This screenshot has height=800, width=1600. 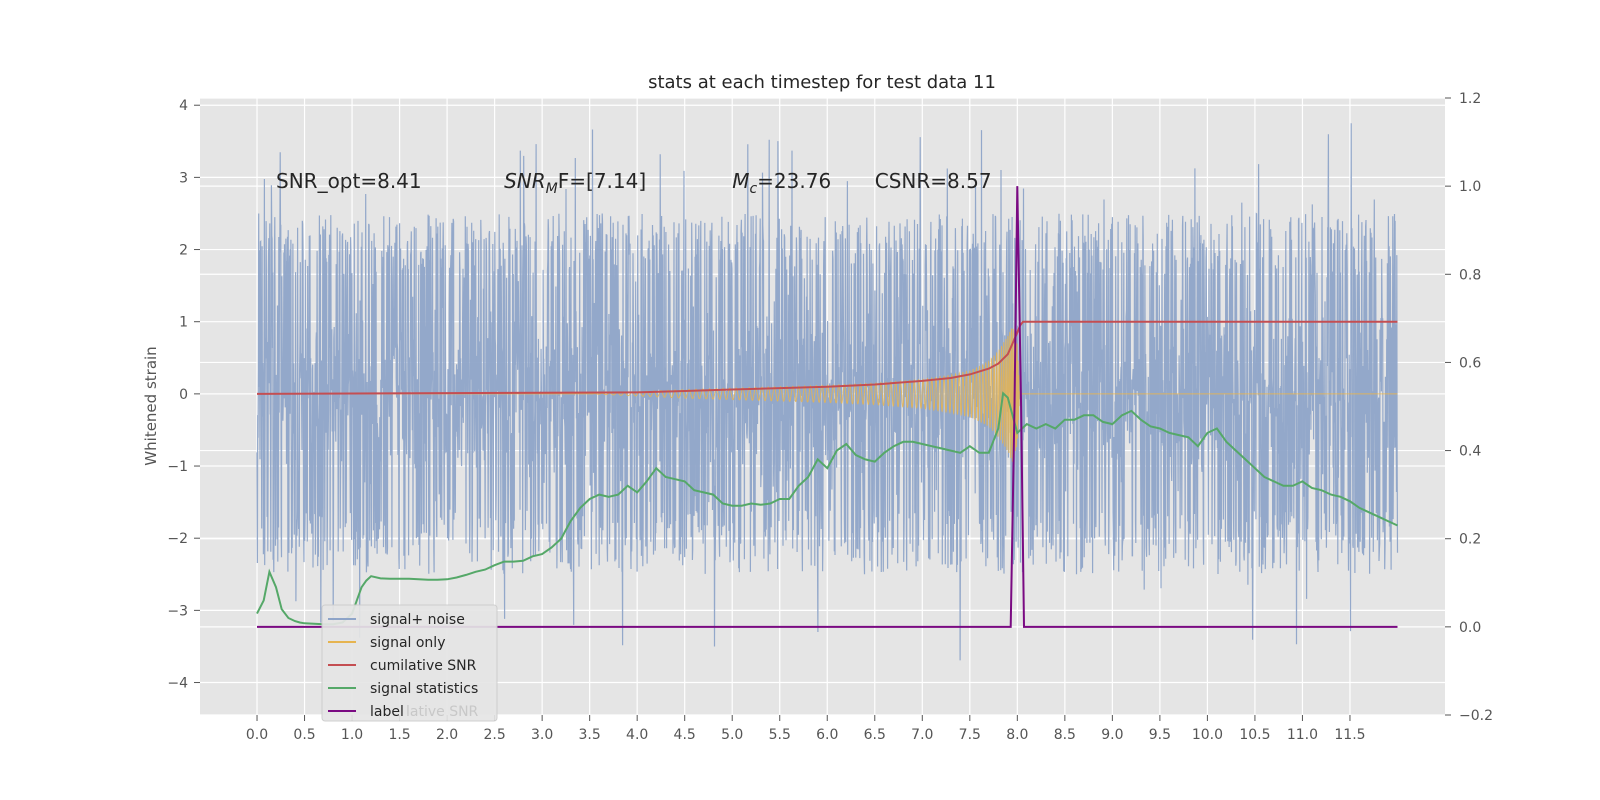 What do you see at coordinates (1470, 275) in the screenshot?
I see `y2-tick-label-2: 0.8` at bounding box center [1470, 275].